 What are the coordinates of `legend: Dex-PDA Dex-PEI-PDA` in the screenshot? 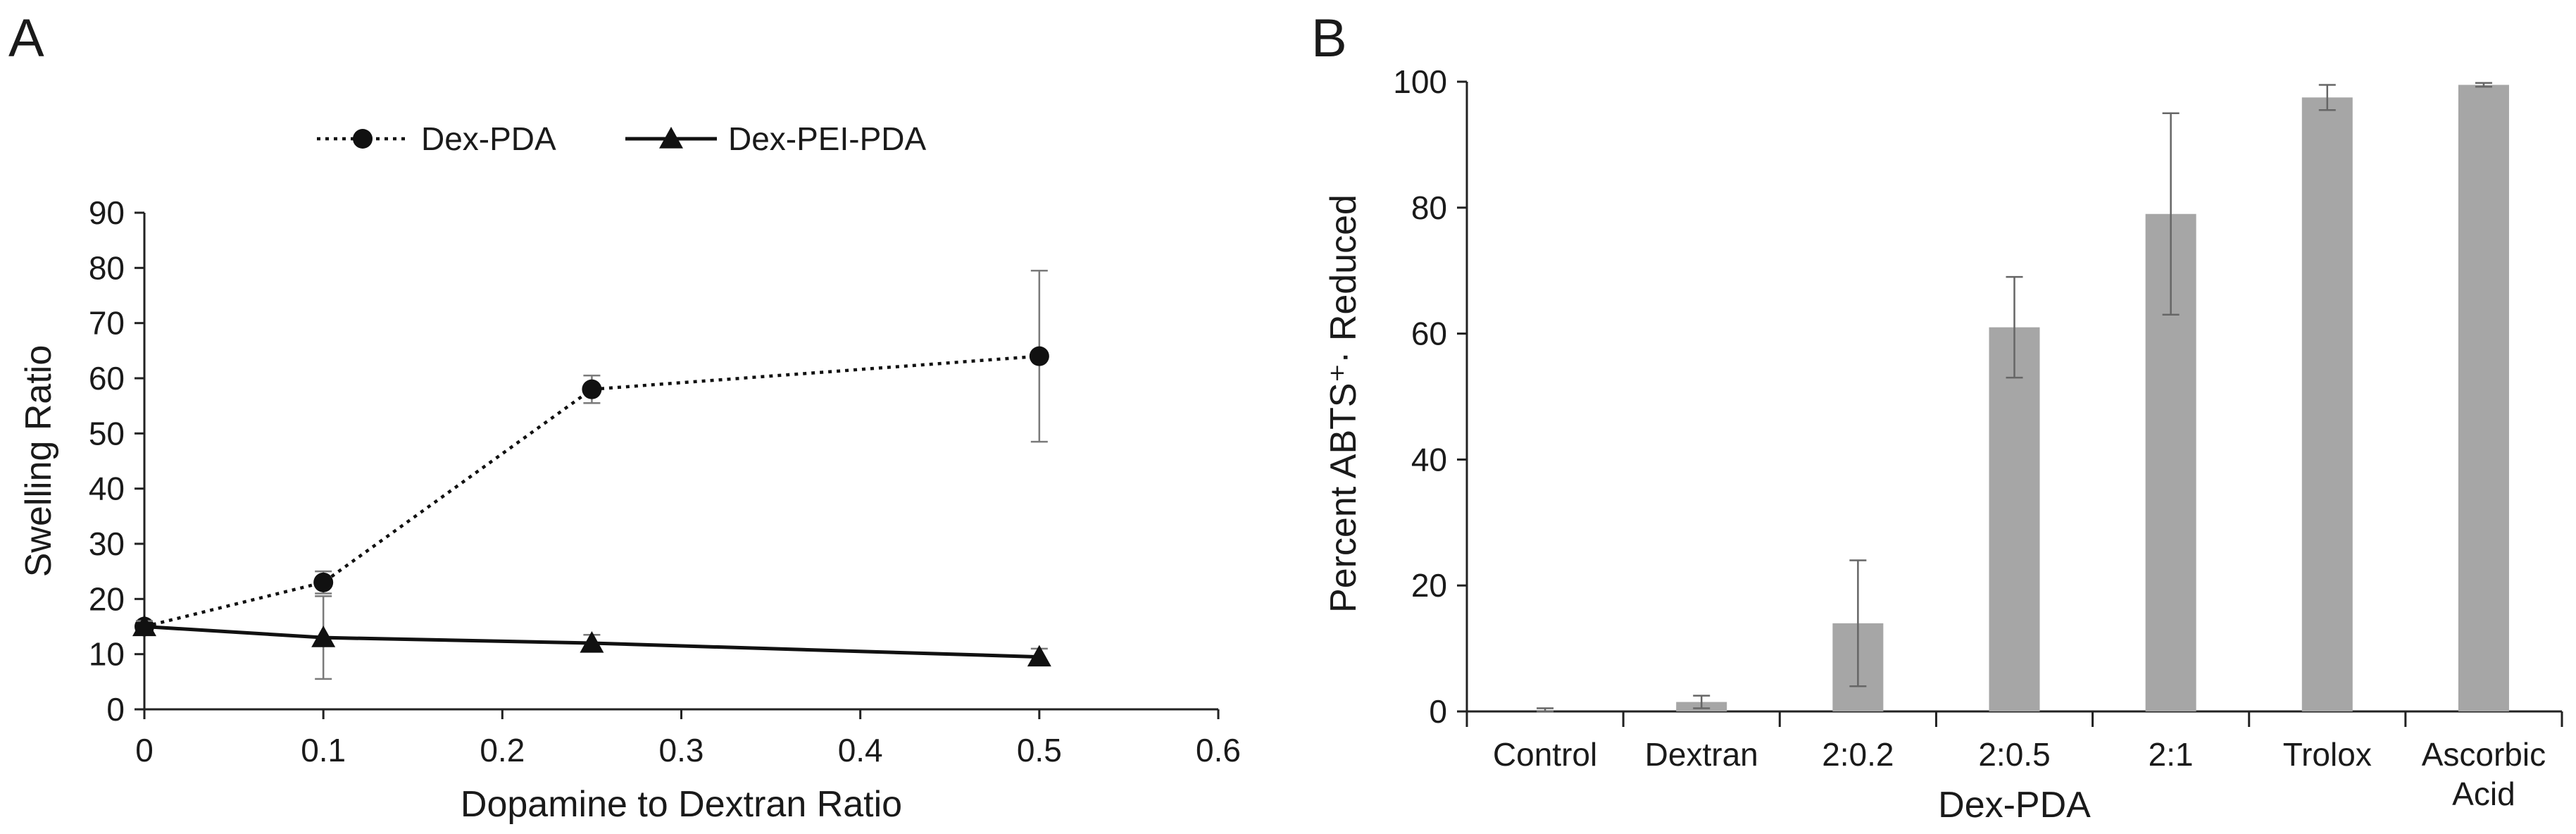 It's located at (621, 138).